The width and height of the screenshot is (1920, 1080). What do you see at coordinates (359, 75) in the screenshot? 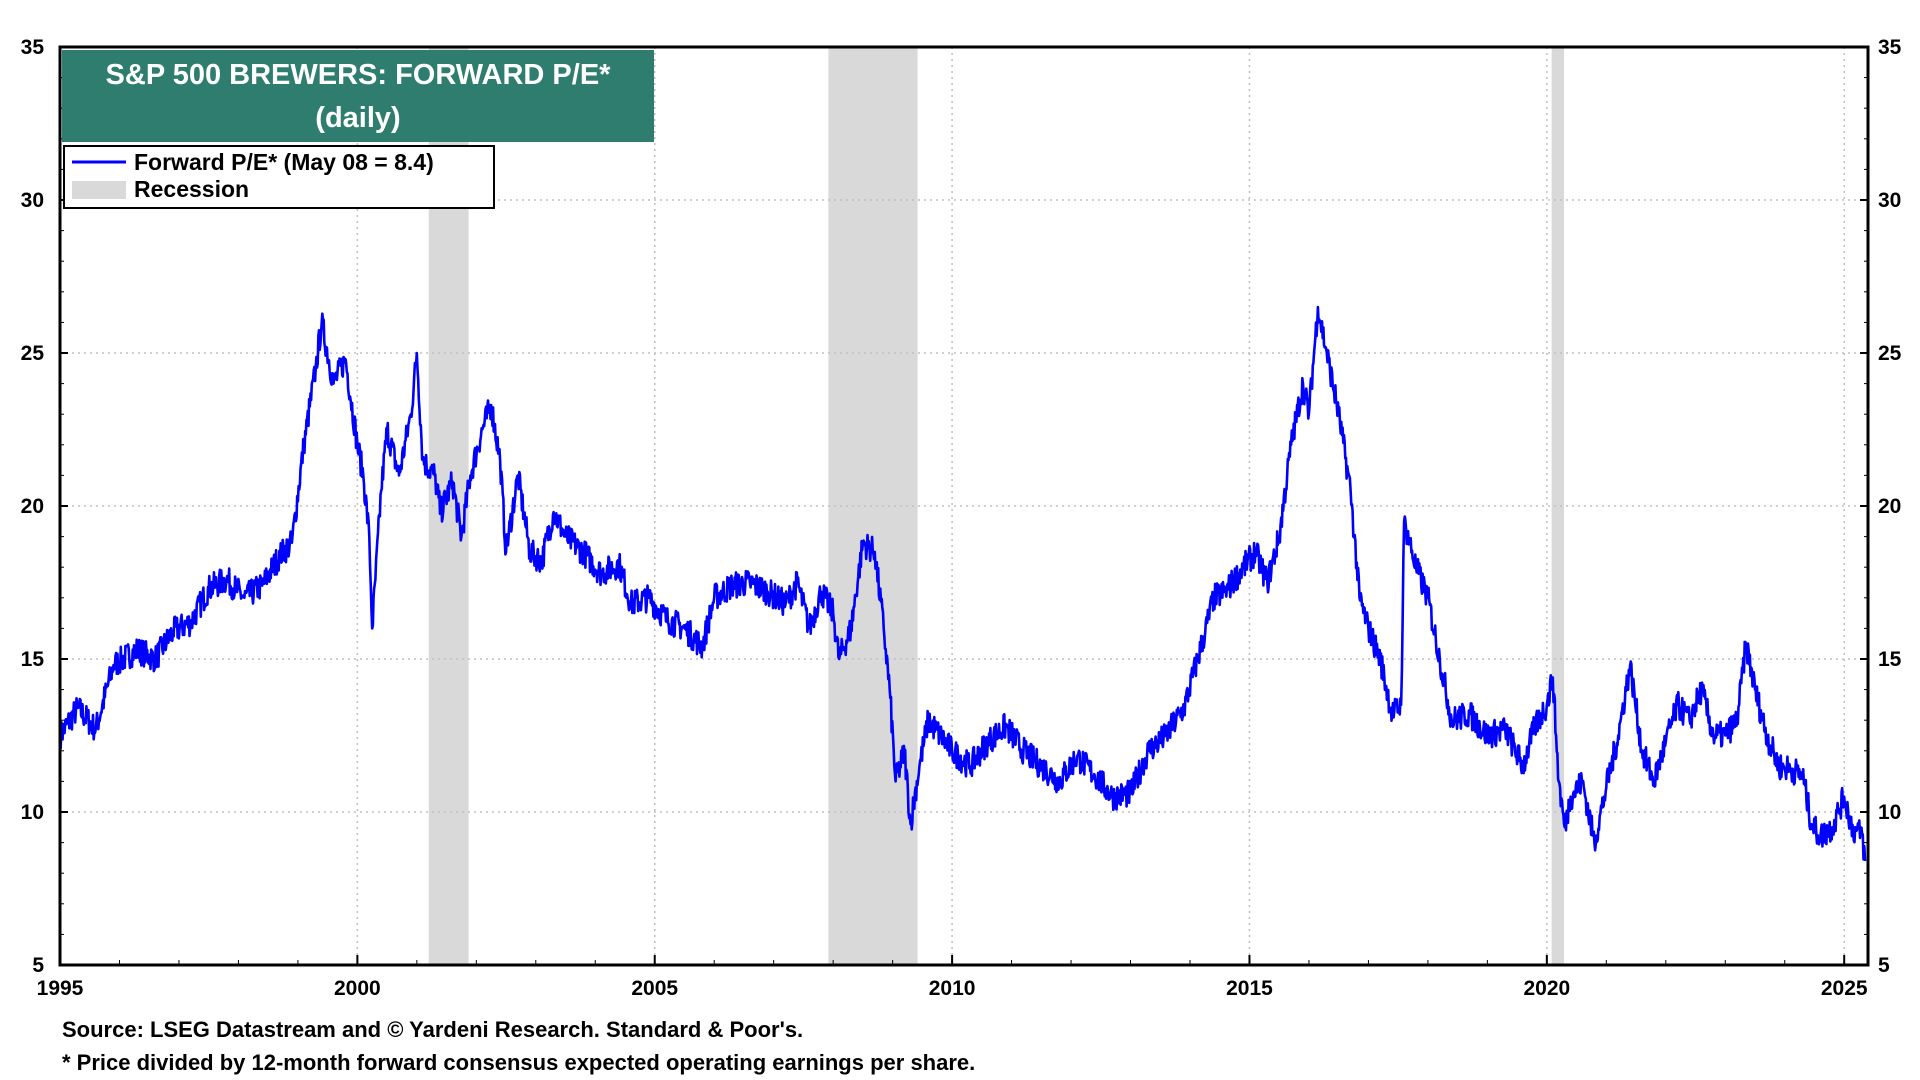
I see `chart-title: S&P 500 BREWERS: FORWARD P/E*` at bounding box center [359, 75].